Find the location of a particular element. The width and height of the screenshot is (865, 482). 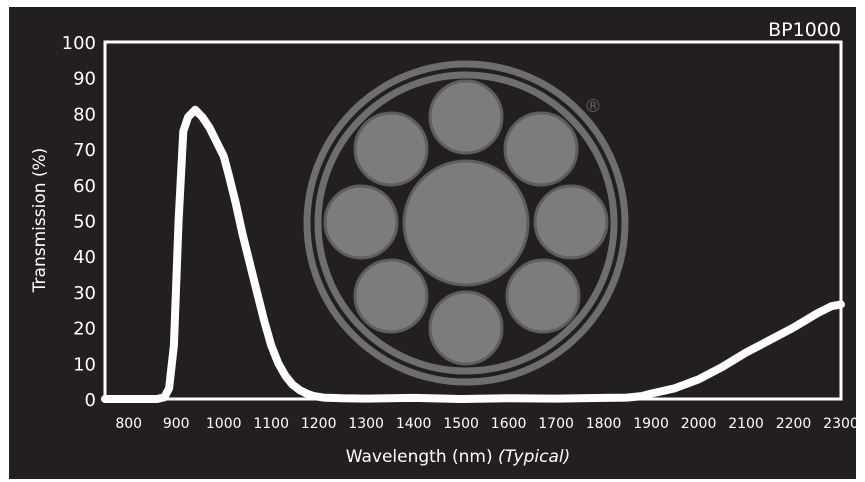

y-tick-label: 20 is located at coordinates (84, 329).